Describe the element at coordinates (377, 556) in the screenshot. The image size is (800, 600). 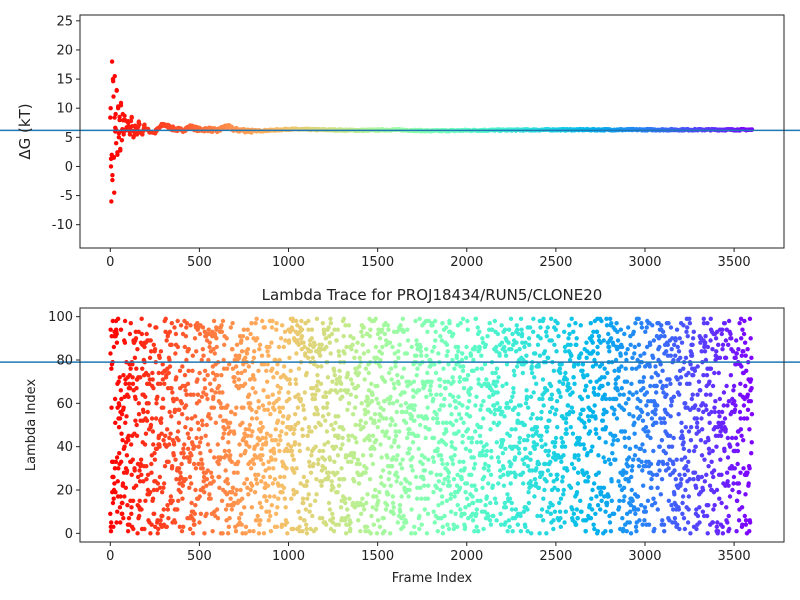
I see `lambda-x-tick-label: 1500` at that location.